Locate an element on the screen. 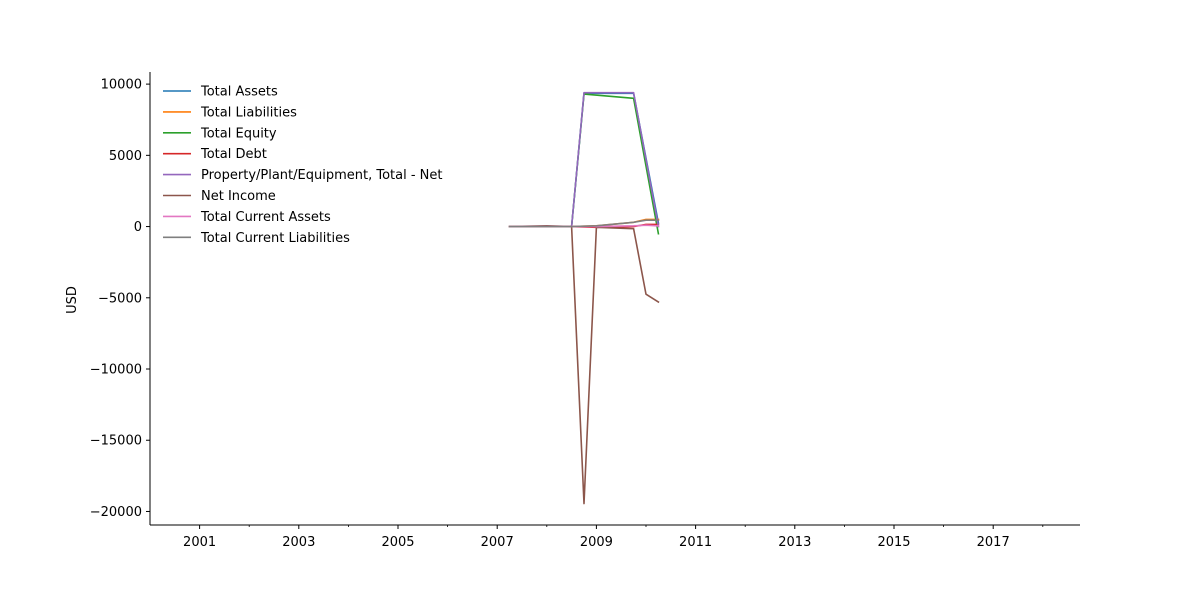  y-tick-label: 5000 is located at coordinates (125, 156).